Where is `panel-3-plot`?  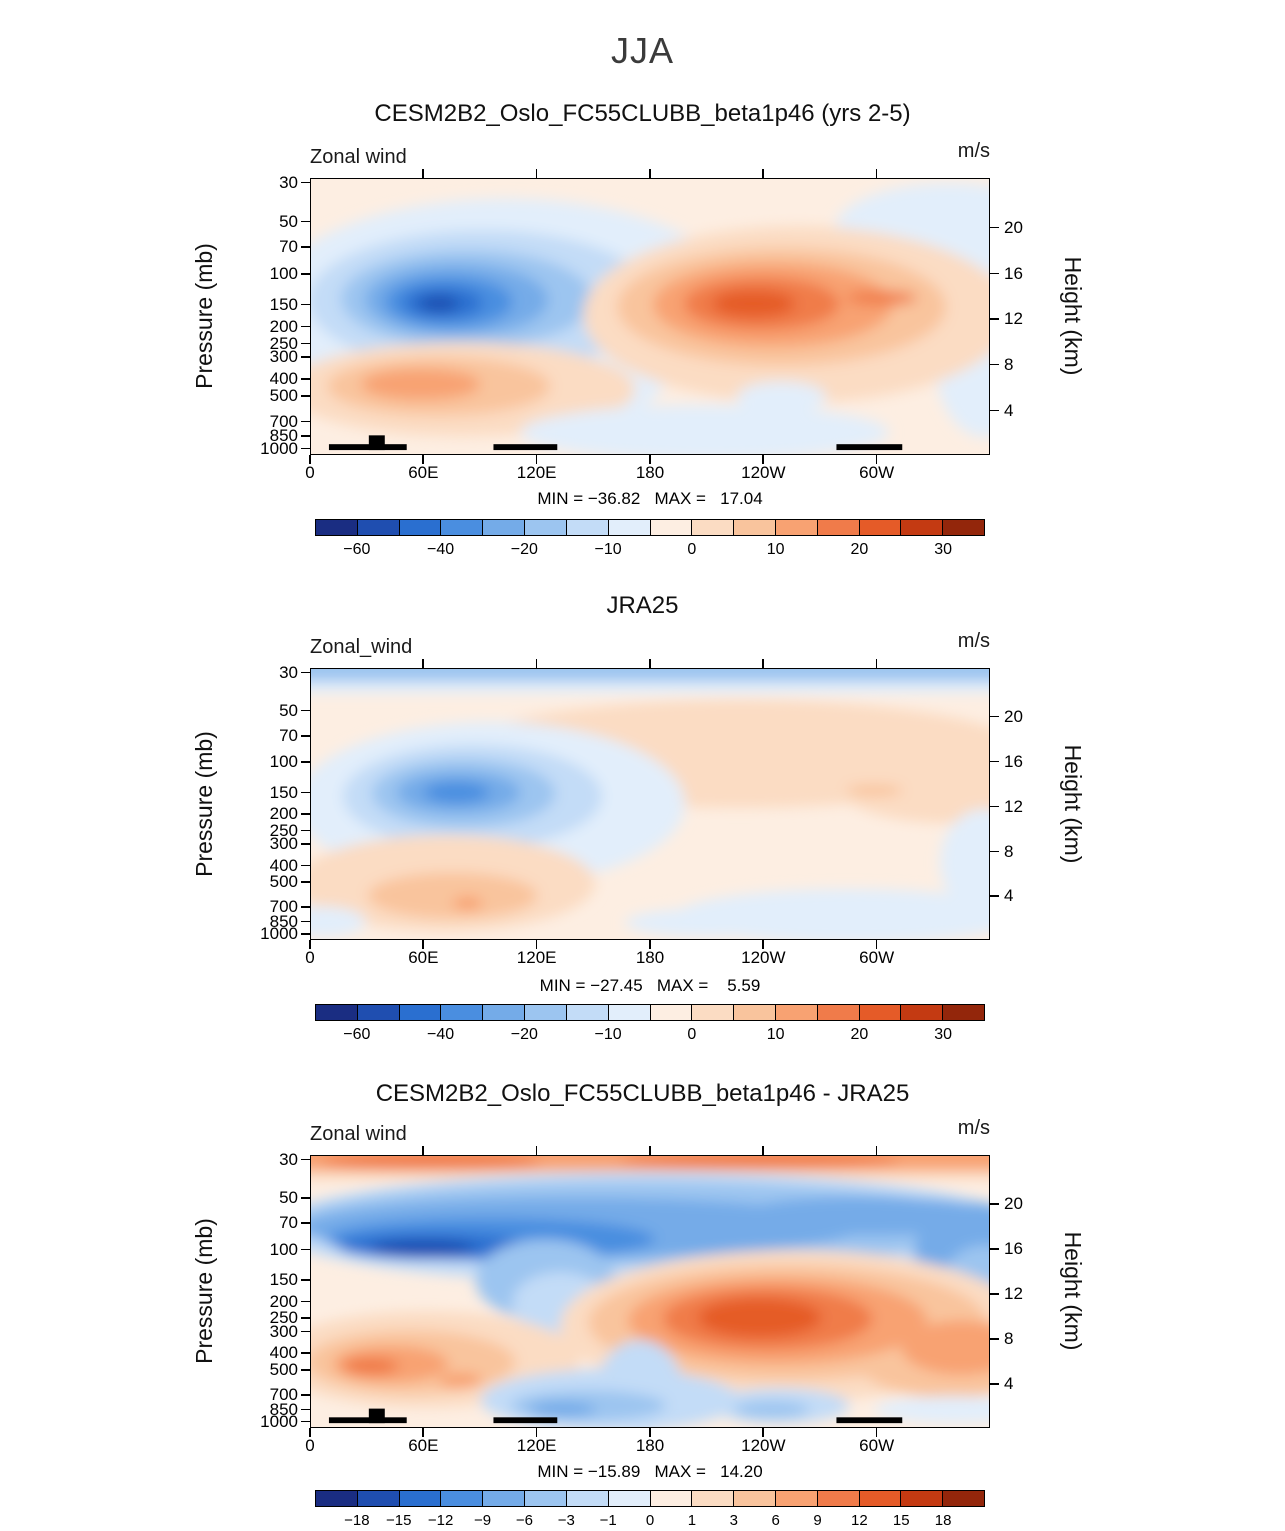 panel-3-plot is located at coordinates (650, 1291).